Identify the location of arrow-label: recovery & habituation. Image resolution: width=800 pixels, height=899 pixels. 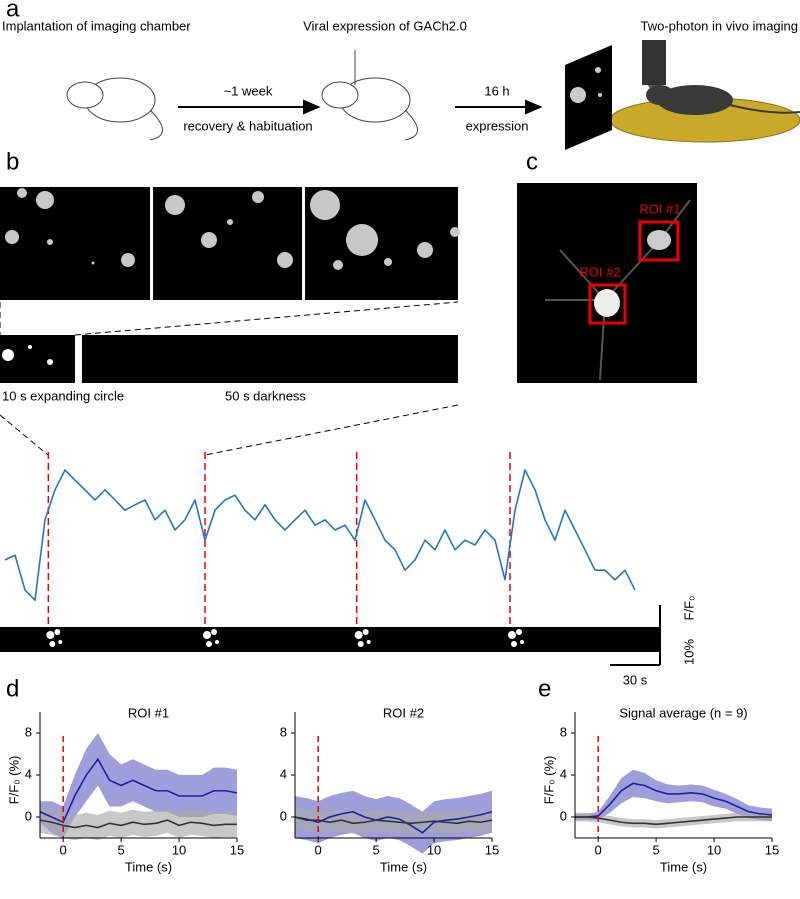
(247, 125).